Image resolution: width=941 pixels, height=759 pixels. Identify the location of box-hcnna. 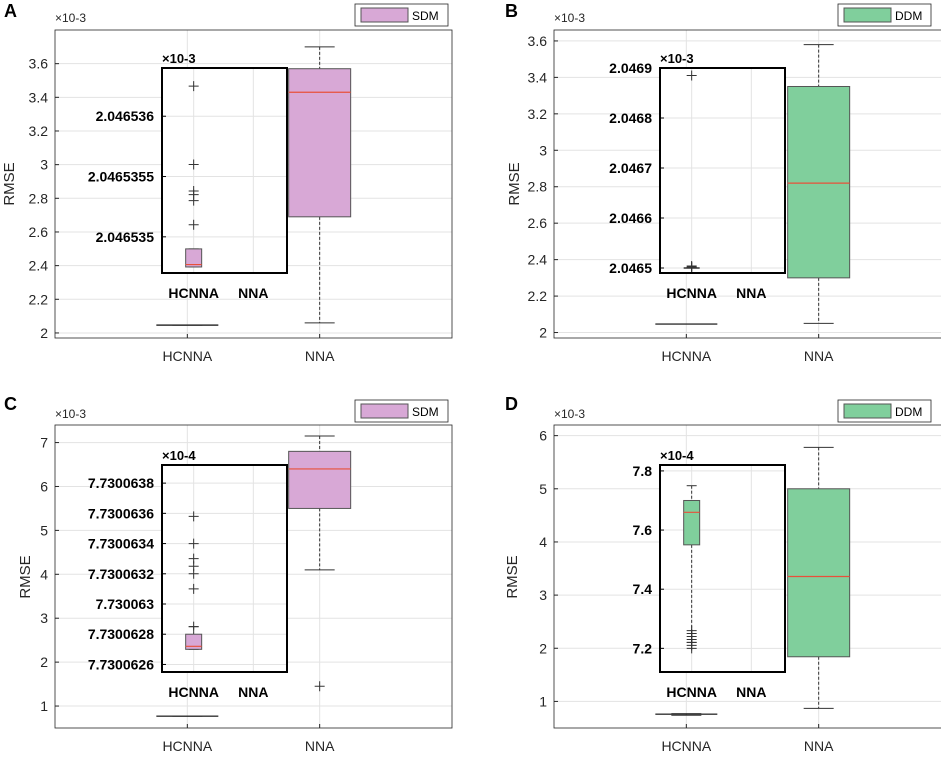
(686, 714).